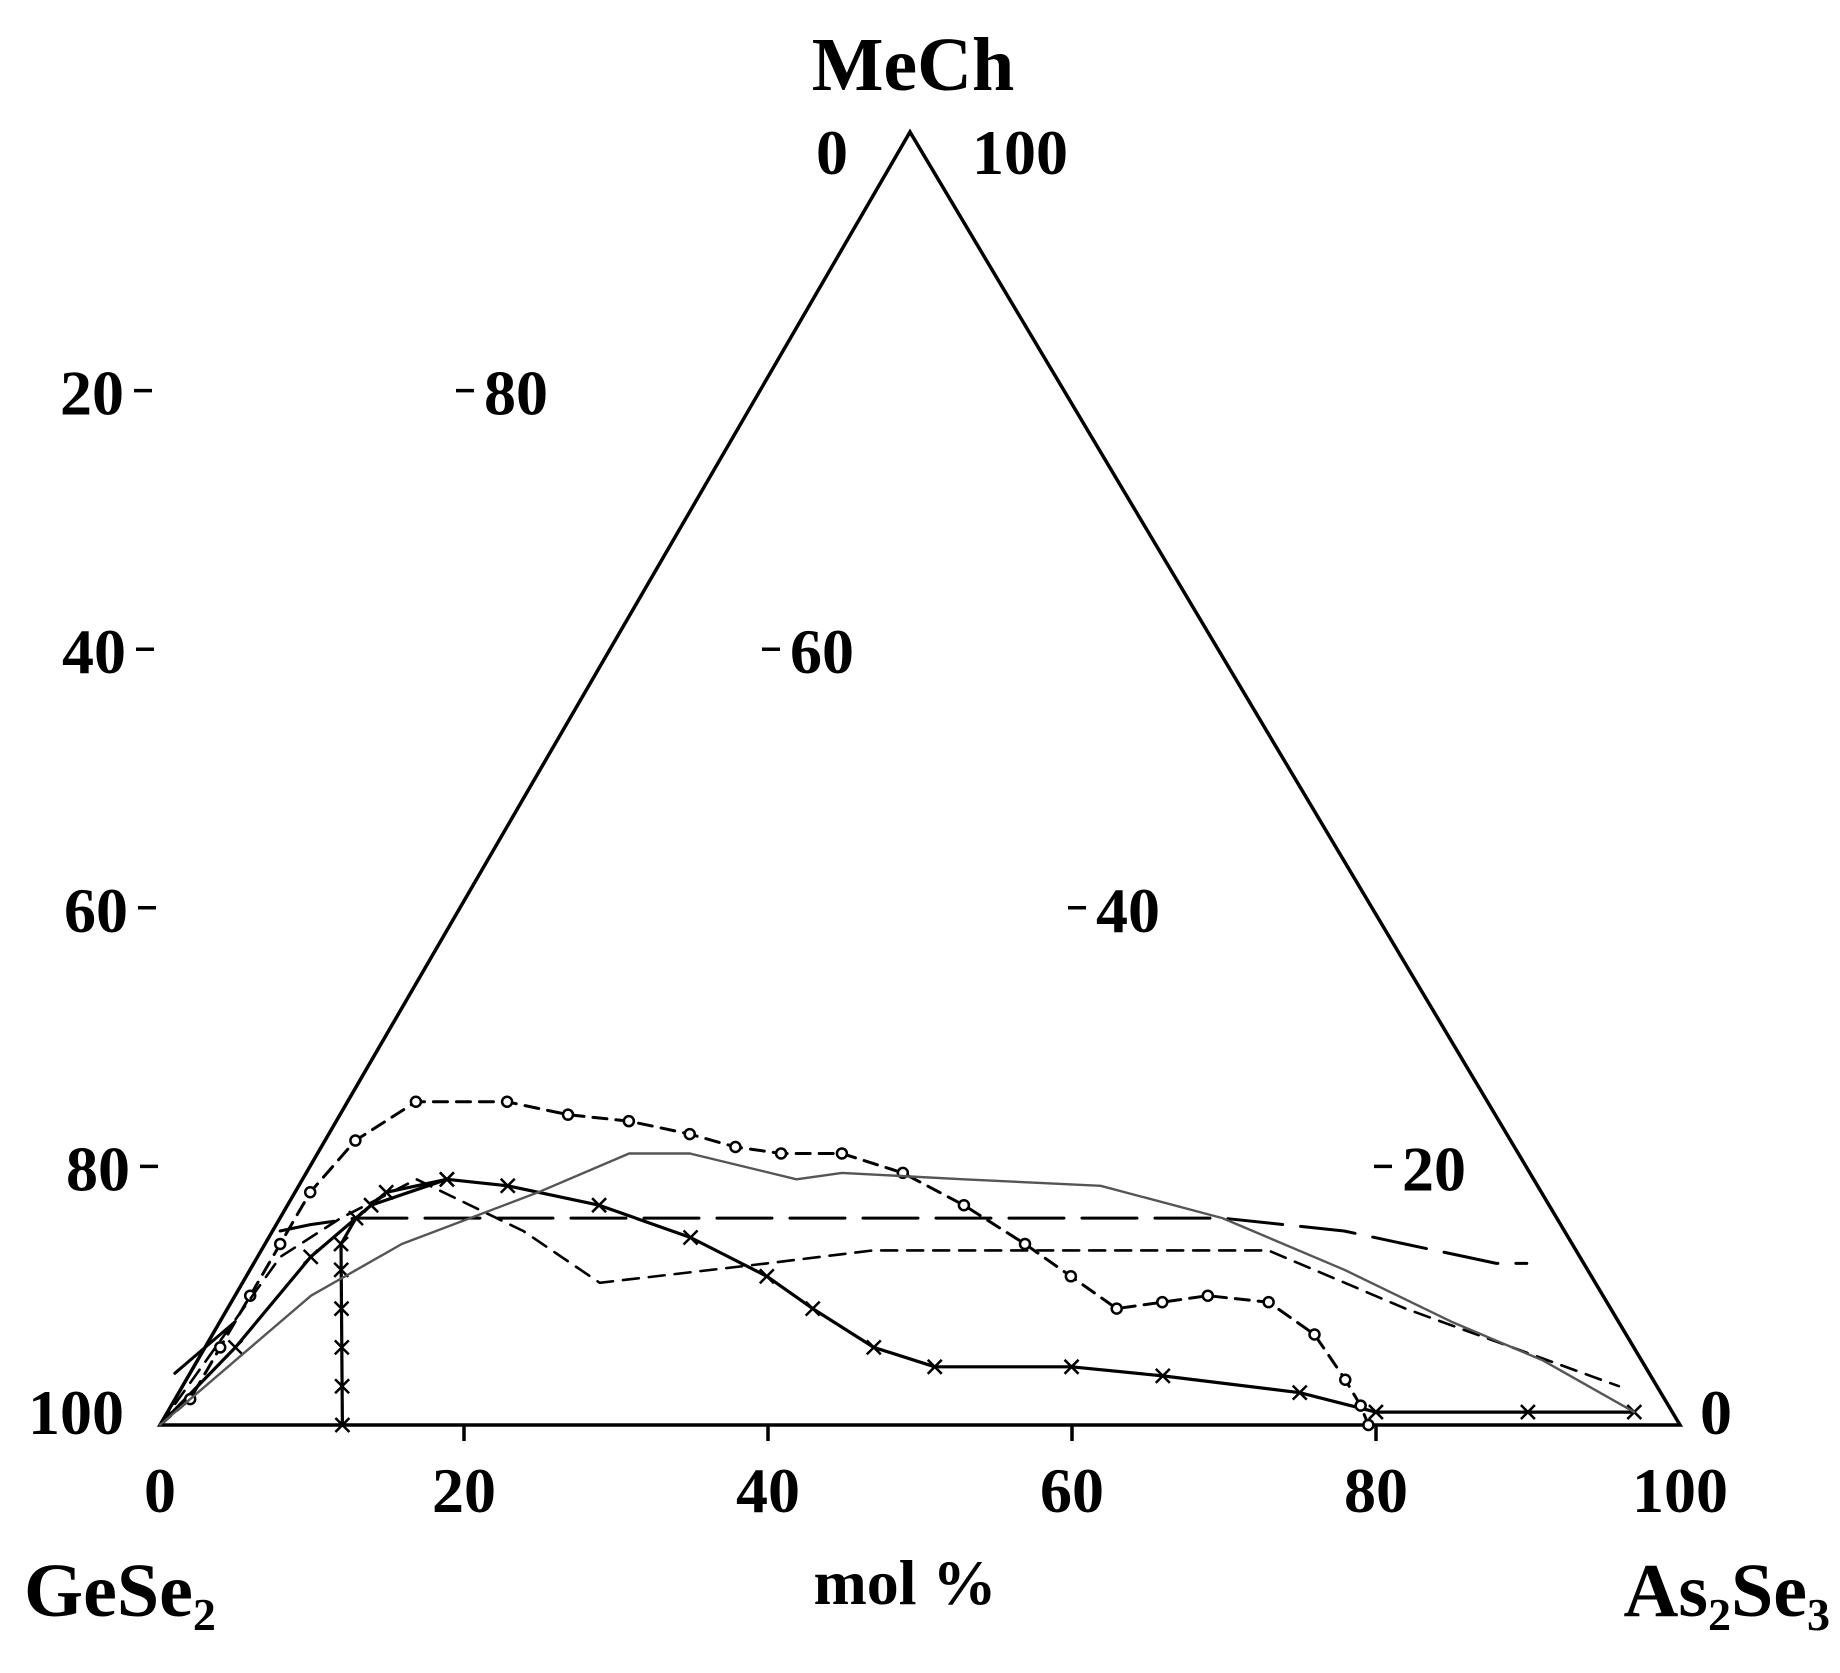  Describe the element at coordinates (1769, 1591) in the screenshot. I see `vertex-right-base-2: Se` at that location.